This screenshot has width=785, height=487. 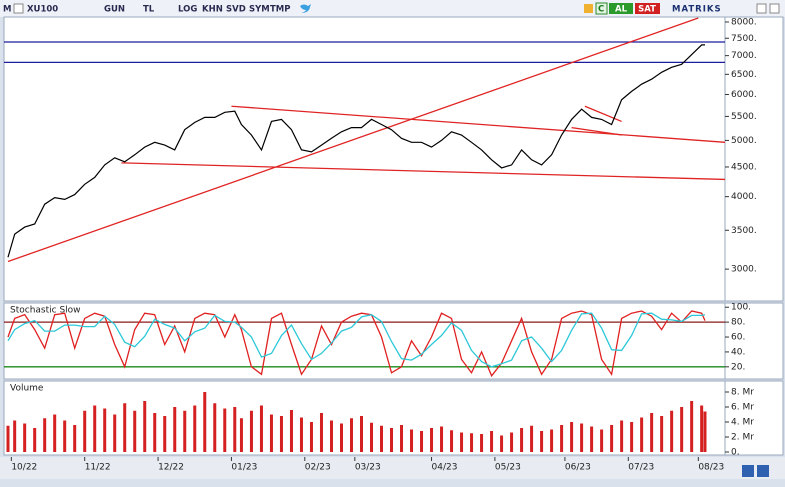 I want to click on x-tick-label: 03/23, so click(x=368, y=468).